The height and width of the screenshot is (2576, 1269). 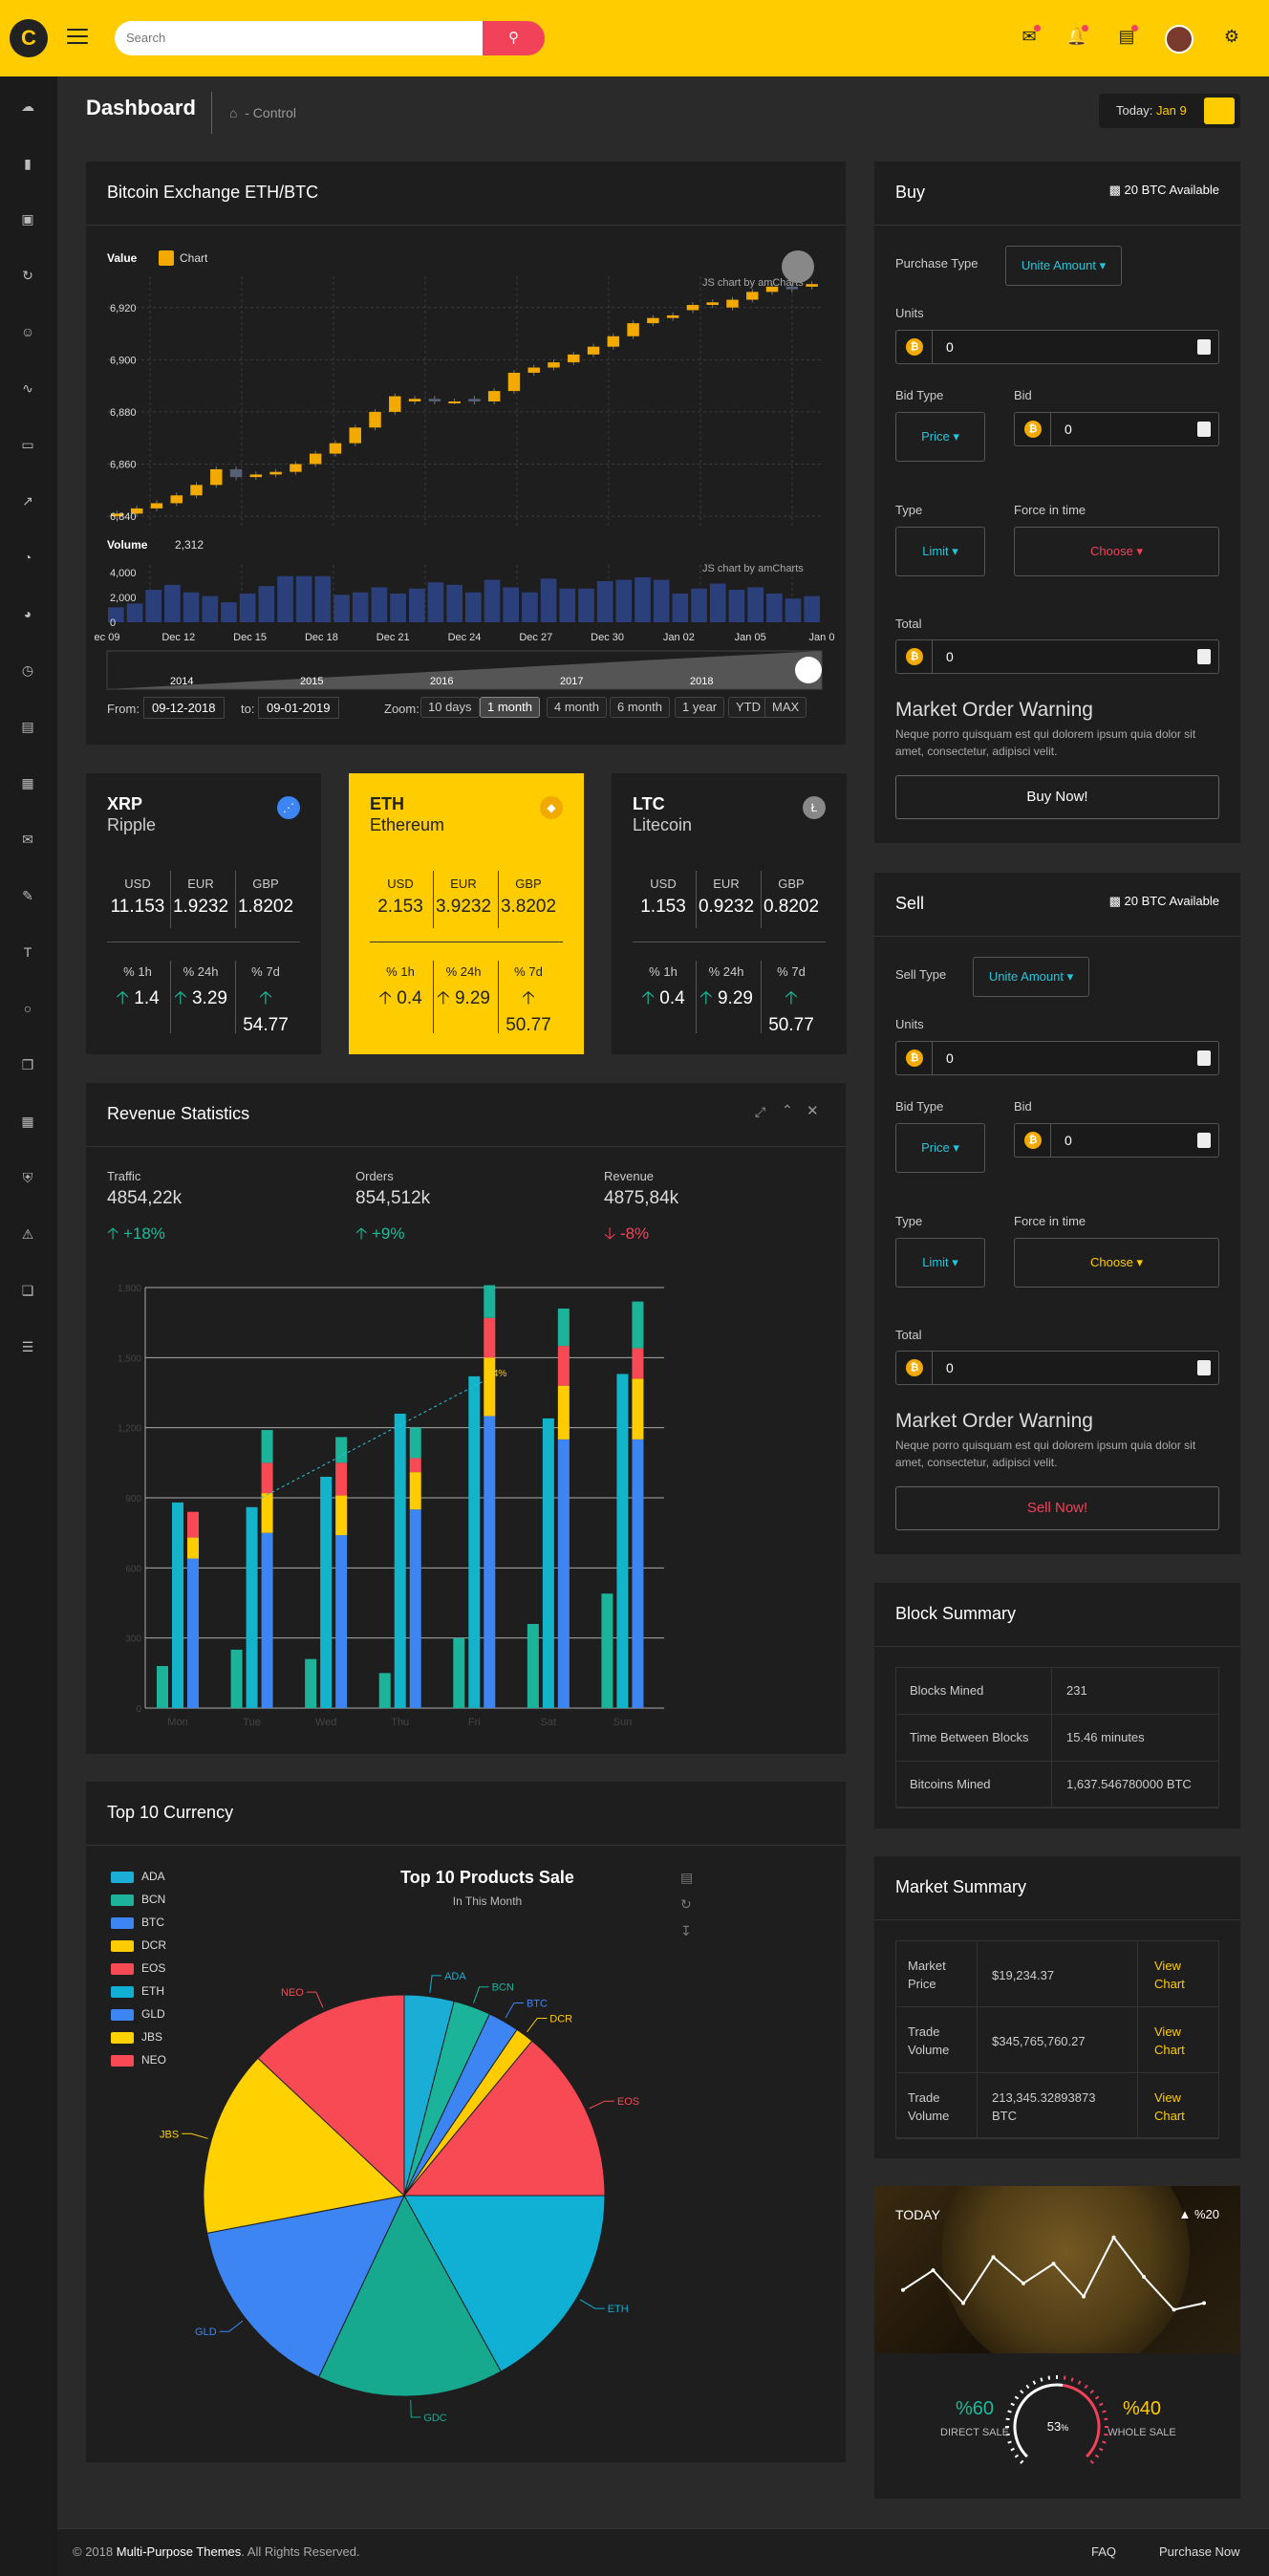 I want to click on brand-link: Multi-Purpose Themes, so click(x=179, y=2551).